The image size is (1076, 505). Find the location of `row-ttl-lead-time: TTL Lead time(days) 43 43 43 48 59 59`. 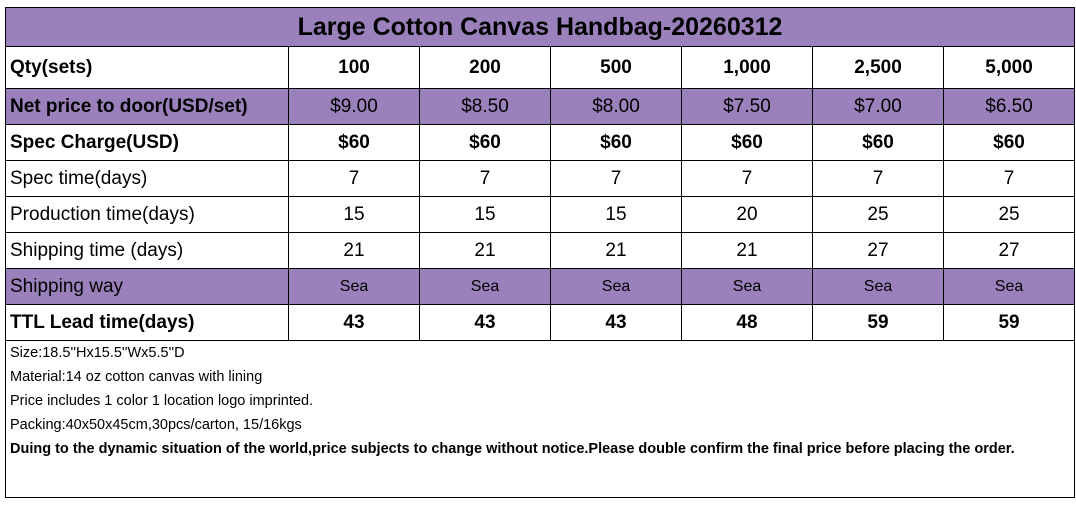

row-ttl-lead-time: TTL Lead time(days) 43 43 43 48 59 59 is located at coordinates (540, 322).